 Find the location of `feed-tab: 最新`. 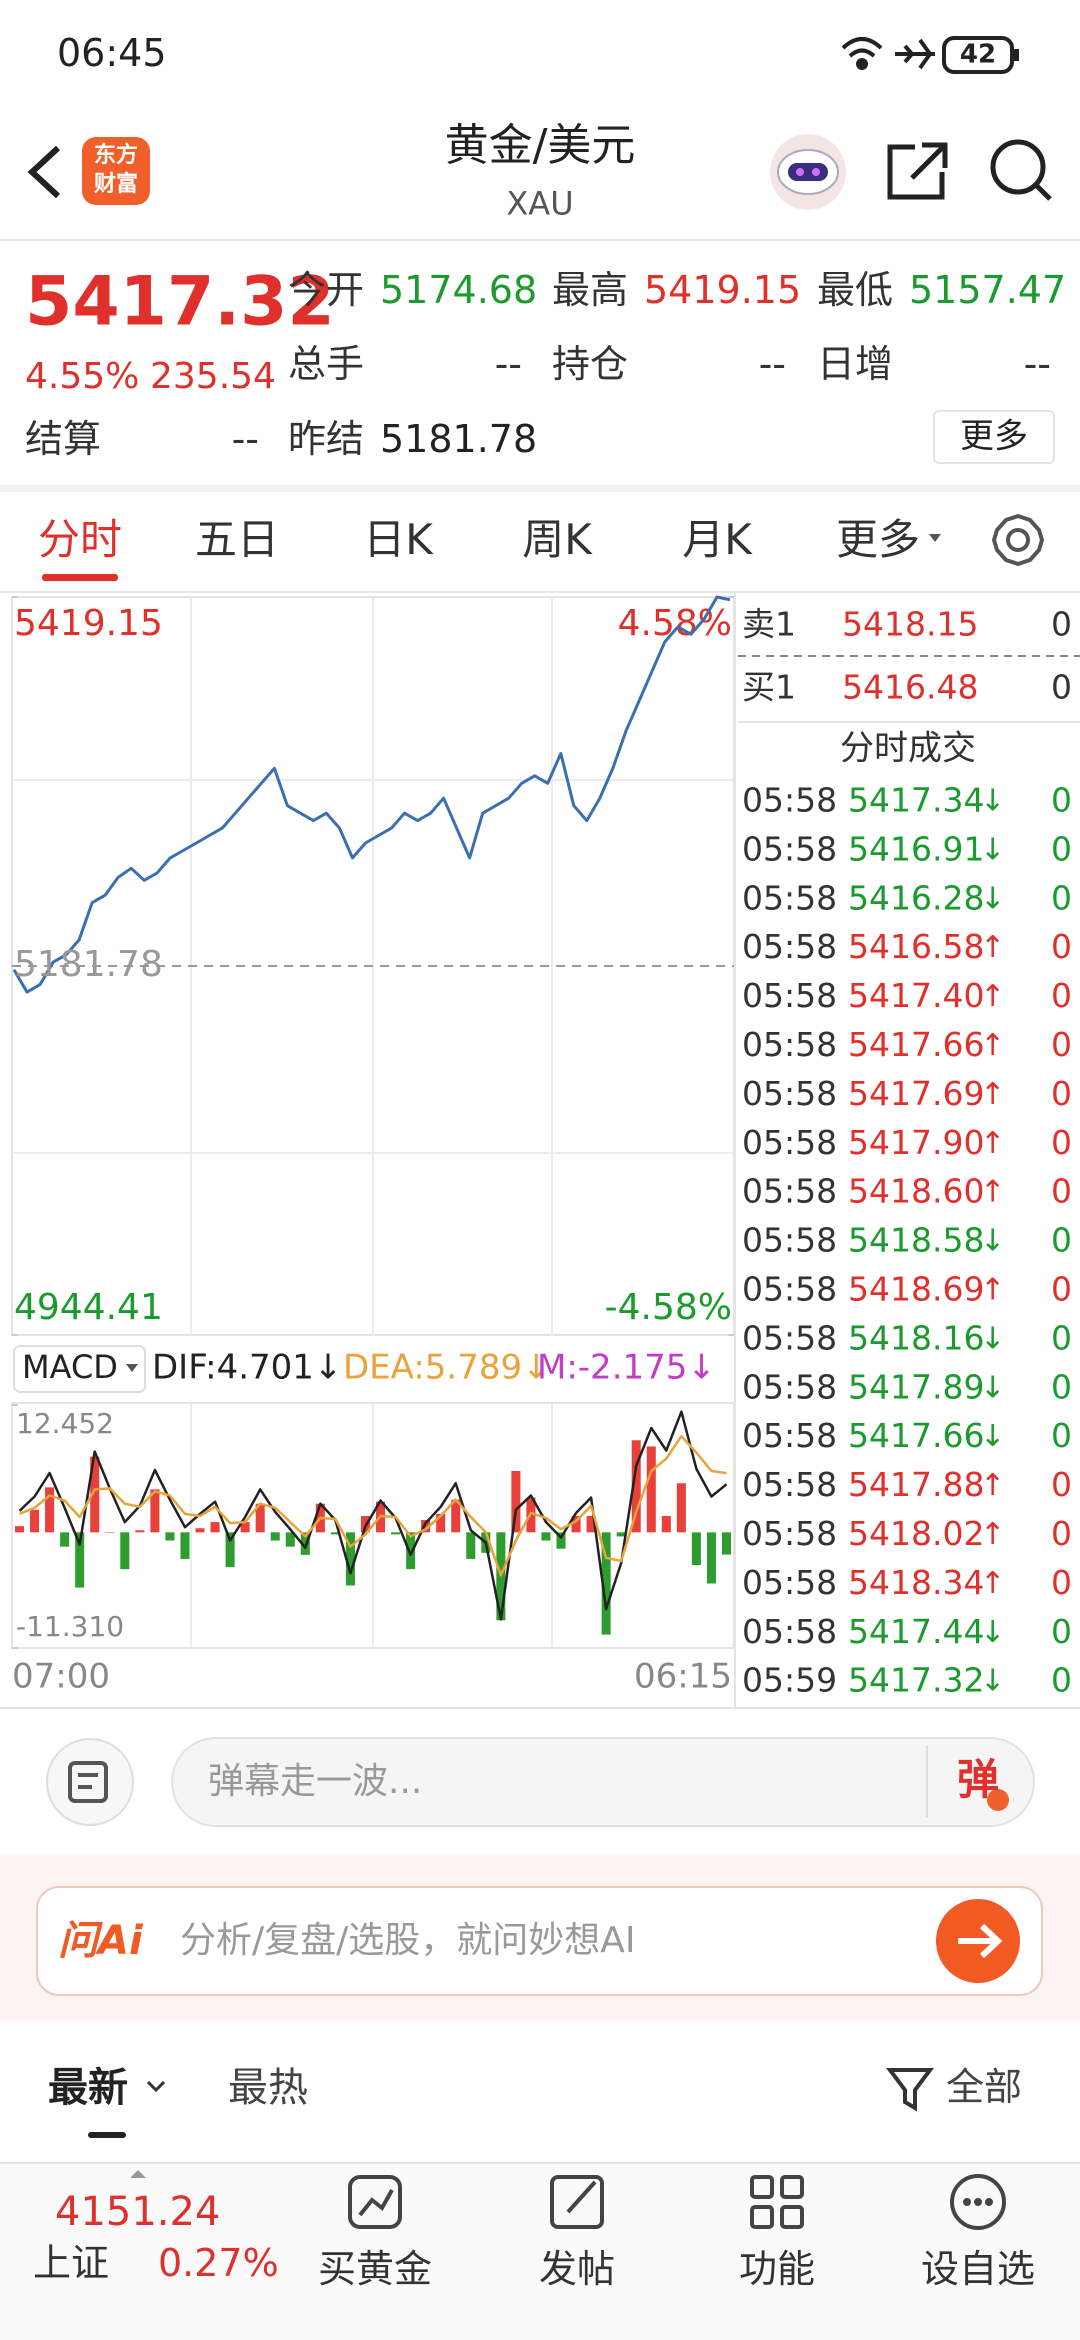

feed-tab: 最新 is located at coordinates (88, 2088).